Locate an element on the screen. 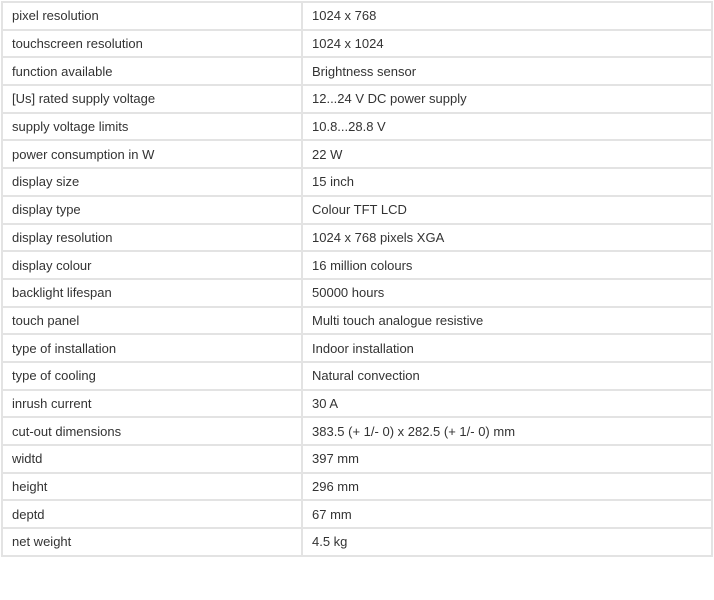 This screenshot has width=714, height=600. spec-value: 1024 x 1024 is located at coordinates (507, 43).